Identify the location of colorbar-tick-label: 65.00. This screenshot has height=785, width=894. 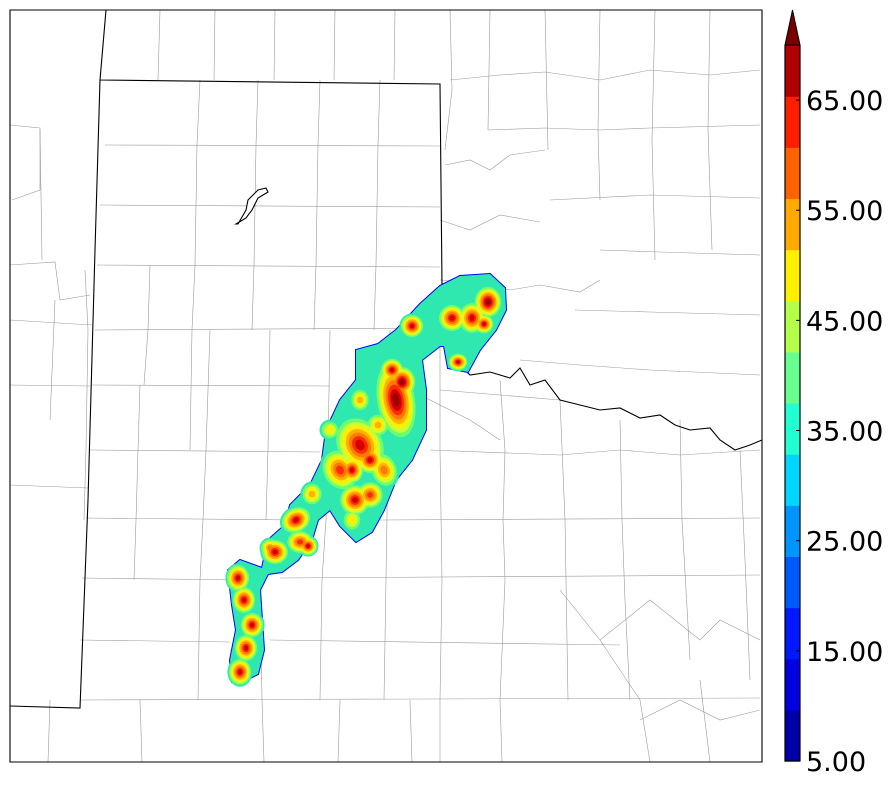
(844, 101).